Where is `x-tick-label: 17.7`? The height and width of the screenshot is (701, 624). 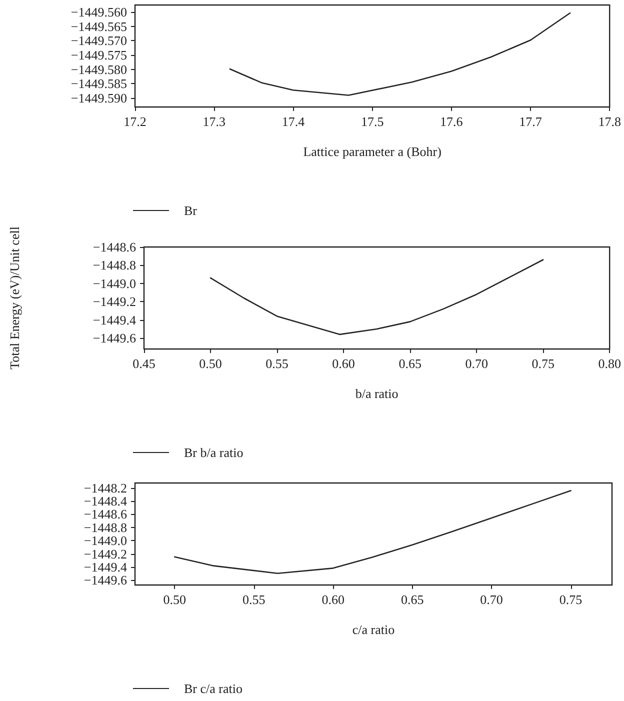
x-tick-label: 17.7 is located at coordinates (530, 121).